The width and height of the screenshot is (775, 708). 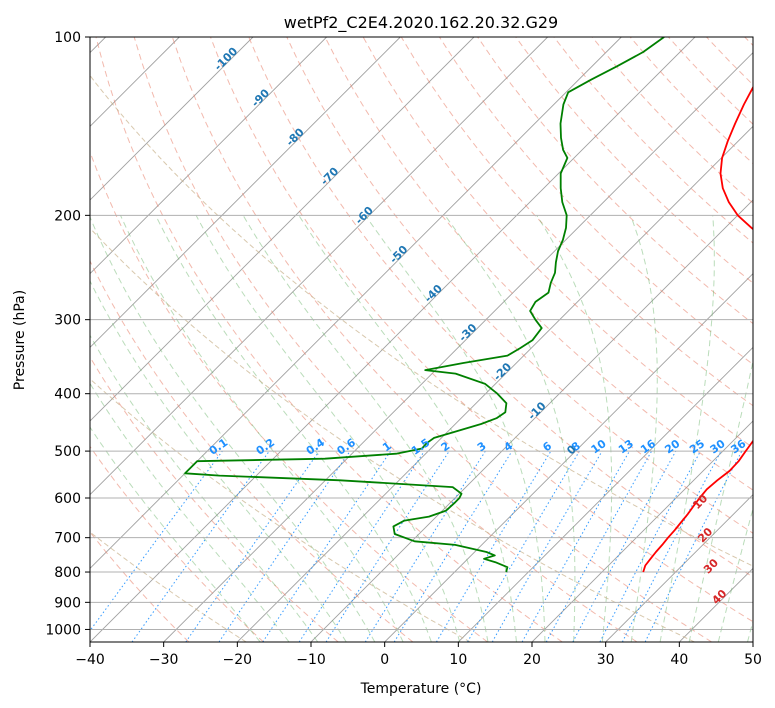 What do you see at coordinates (718, 447) in the screenshot?
I see `mixing-ratio-label: 30` at bounding box center [718, 447].